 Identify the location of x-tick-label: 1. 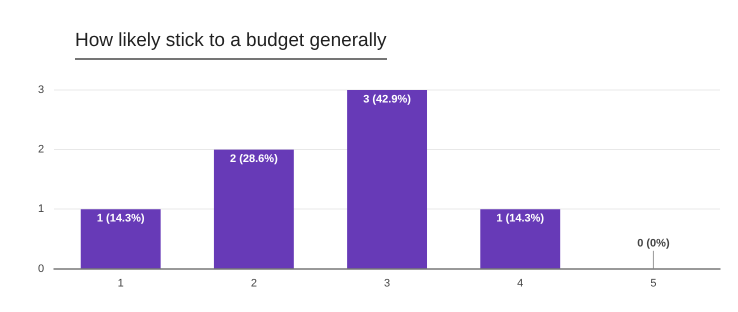
(121, 283).